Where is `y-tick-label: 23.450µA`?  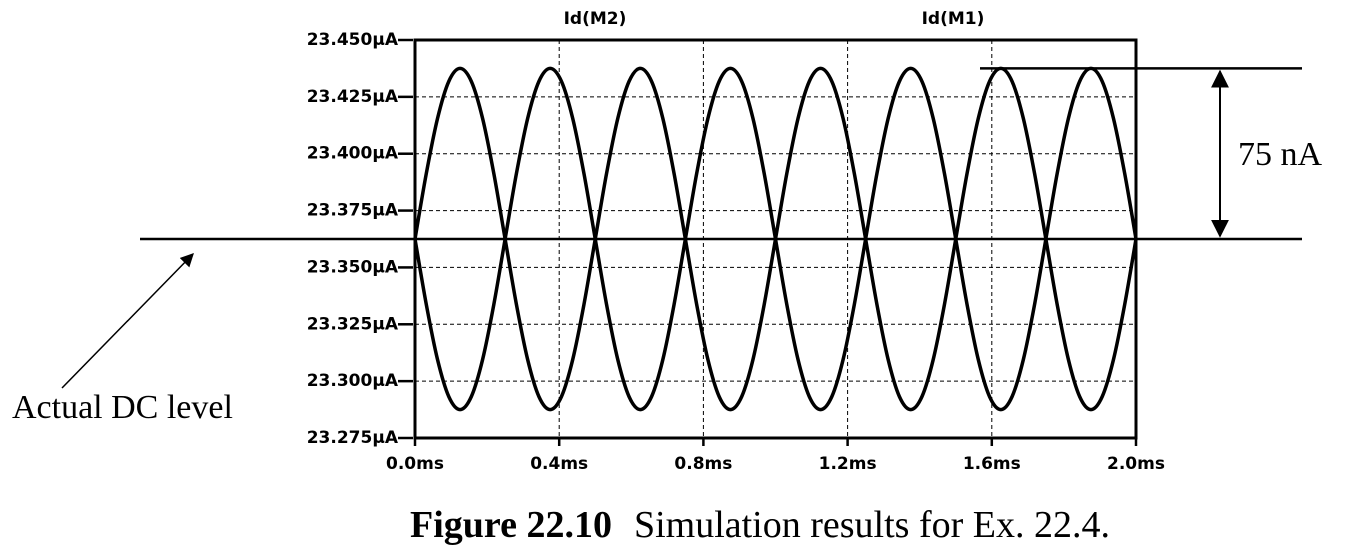
y-tick-label: 23.450µA is located at coordinates (353, 40).